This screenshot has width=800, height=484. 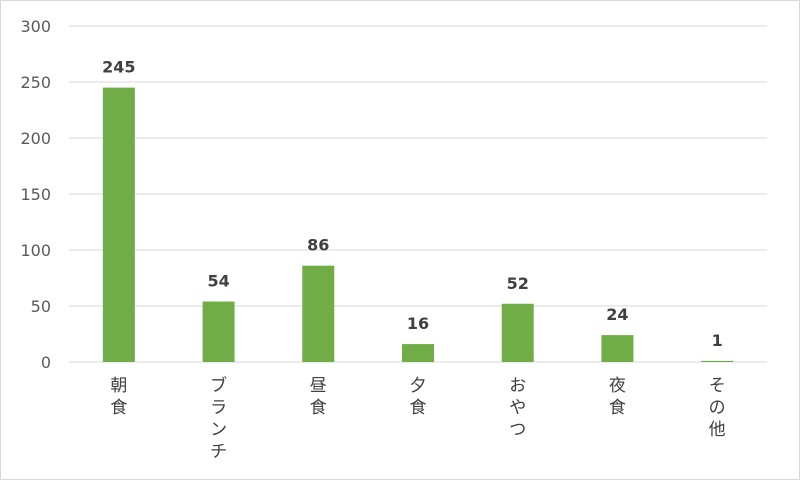 I want to click on y-tick-label: 100, so click(x=35, y=250).